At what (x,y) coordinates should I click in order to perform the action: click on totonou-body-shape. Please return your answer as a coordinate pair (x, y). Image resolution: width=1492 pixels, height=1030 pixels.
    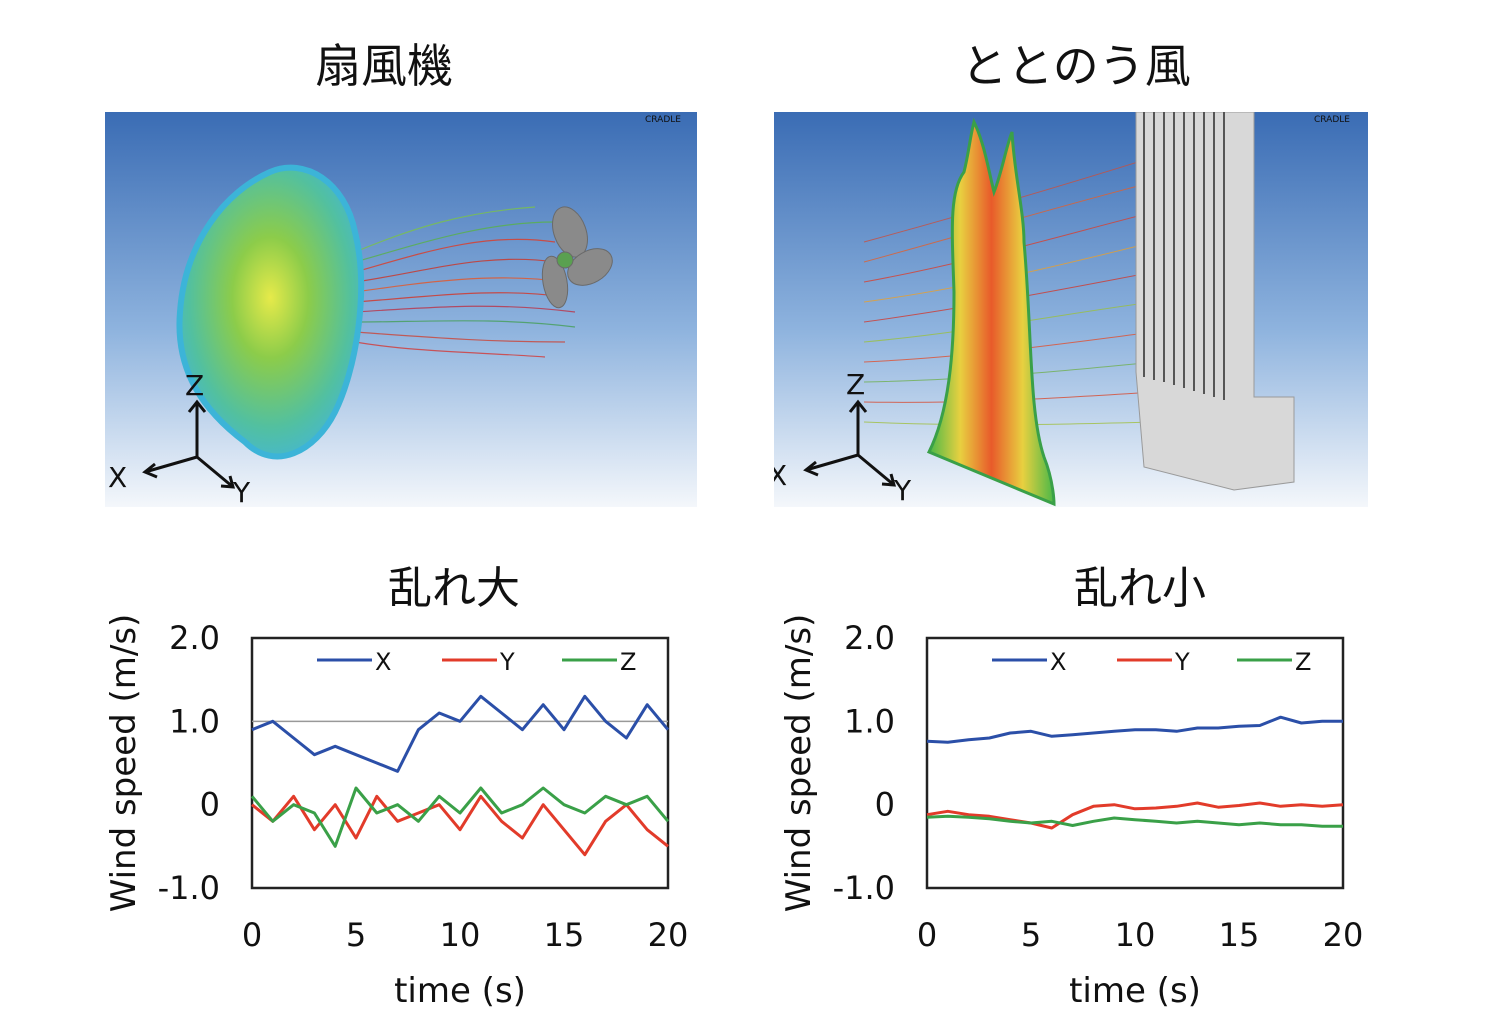
    Looking at the image, I should click on (991, 312).